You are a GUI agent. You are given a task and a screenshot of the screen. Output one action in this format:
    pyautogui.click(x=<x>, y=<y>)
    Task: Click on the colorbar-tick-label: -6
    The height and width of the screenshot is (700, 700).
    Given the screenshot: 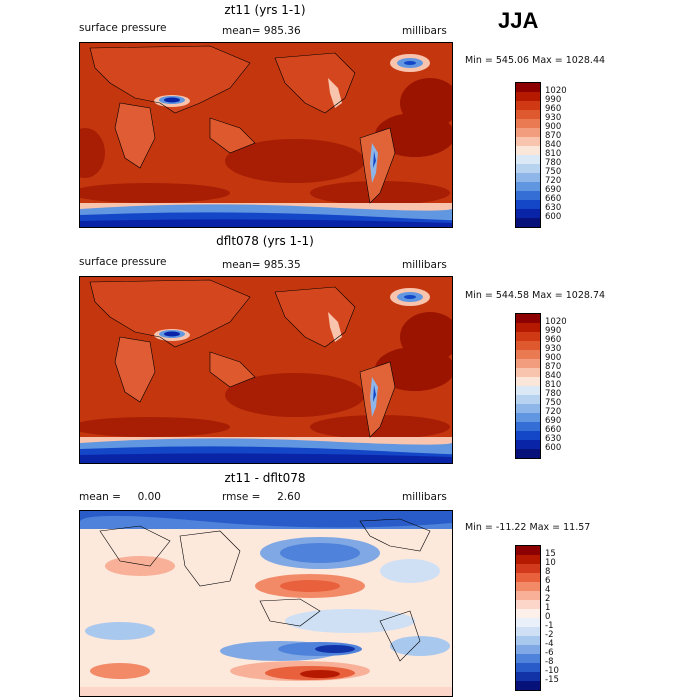 What is the action you would take?
    pyautogui.click(x=549, y=653)
    